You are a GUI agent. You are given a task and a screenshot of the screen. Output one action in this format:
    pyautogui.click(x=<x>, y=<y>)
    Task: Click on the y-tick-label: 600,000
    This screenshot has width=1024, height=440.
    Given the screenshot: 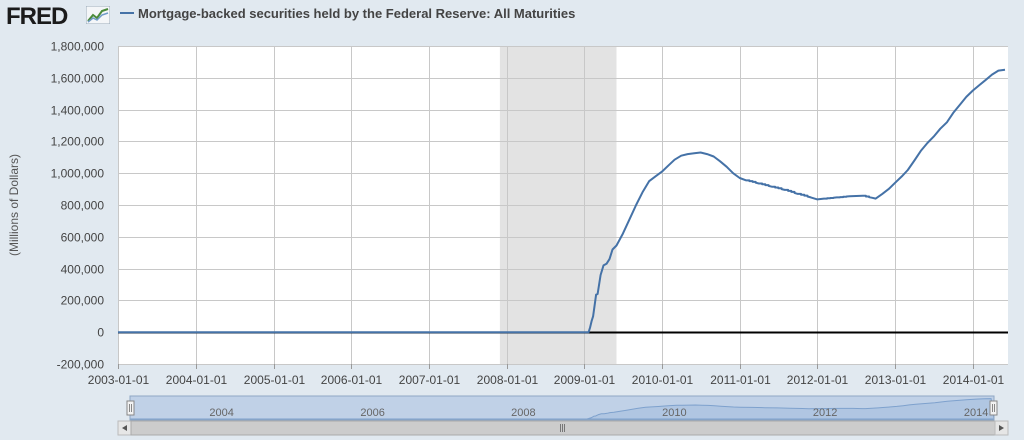 What is the action you would take?
    pyautogui.click(x=83, y=238)
    